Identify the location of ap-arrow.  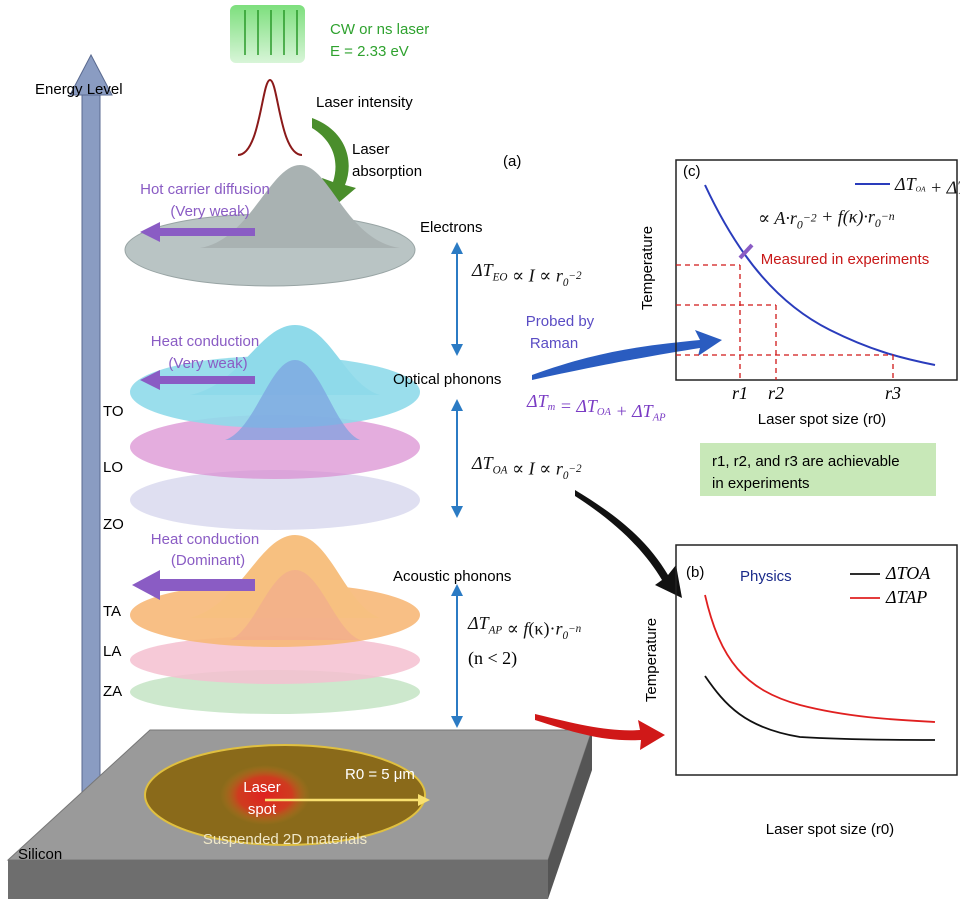
(600, 732).